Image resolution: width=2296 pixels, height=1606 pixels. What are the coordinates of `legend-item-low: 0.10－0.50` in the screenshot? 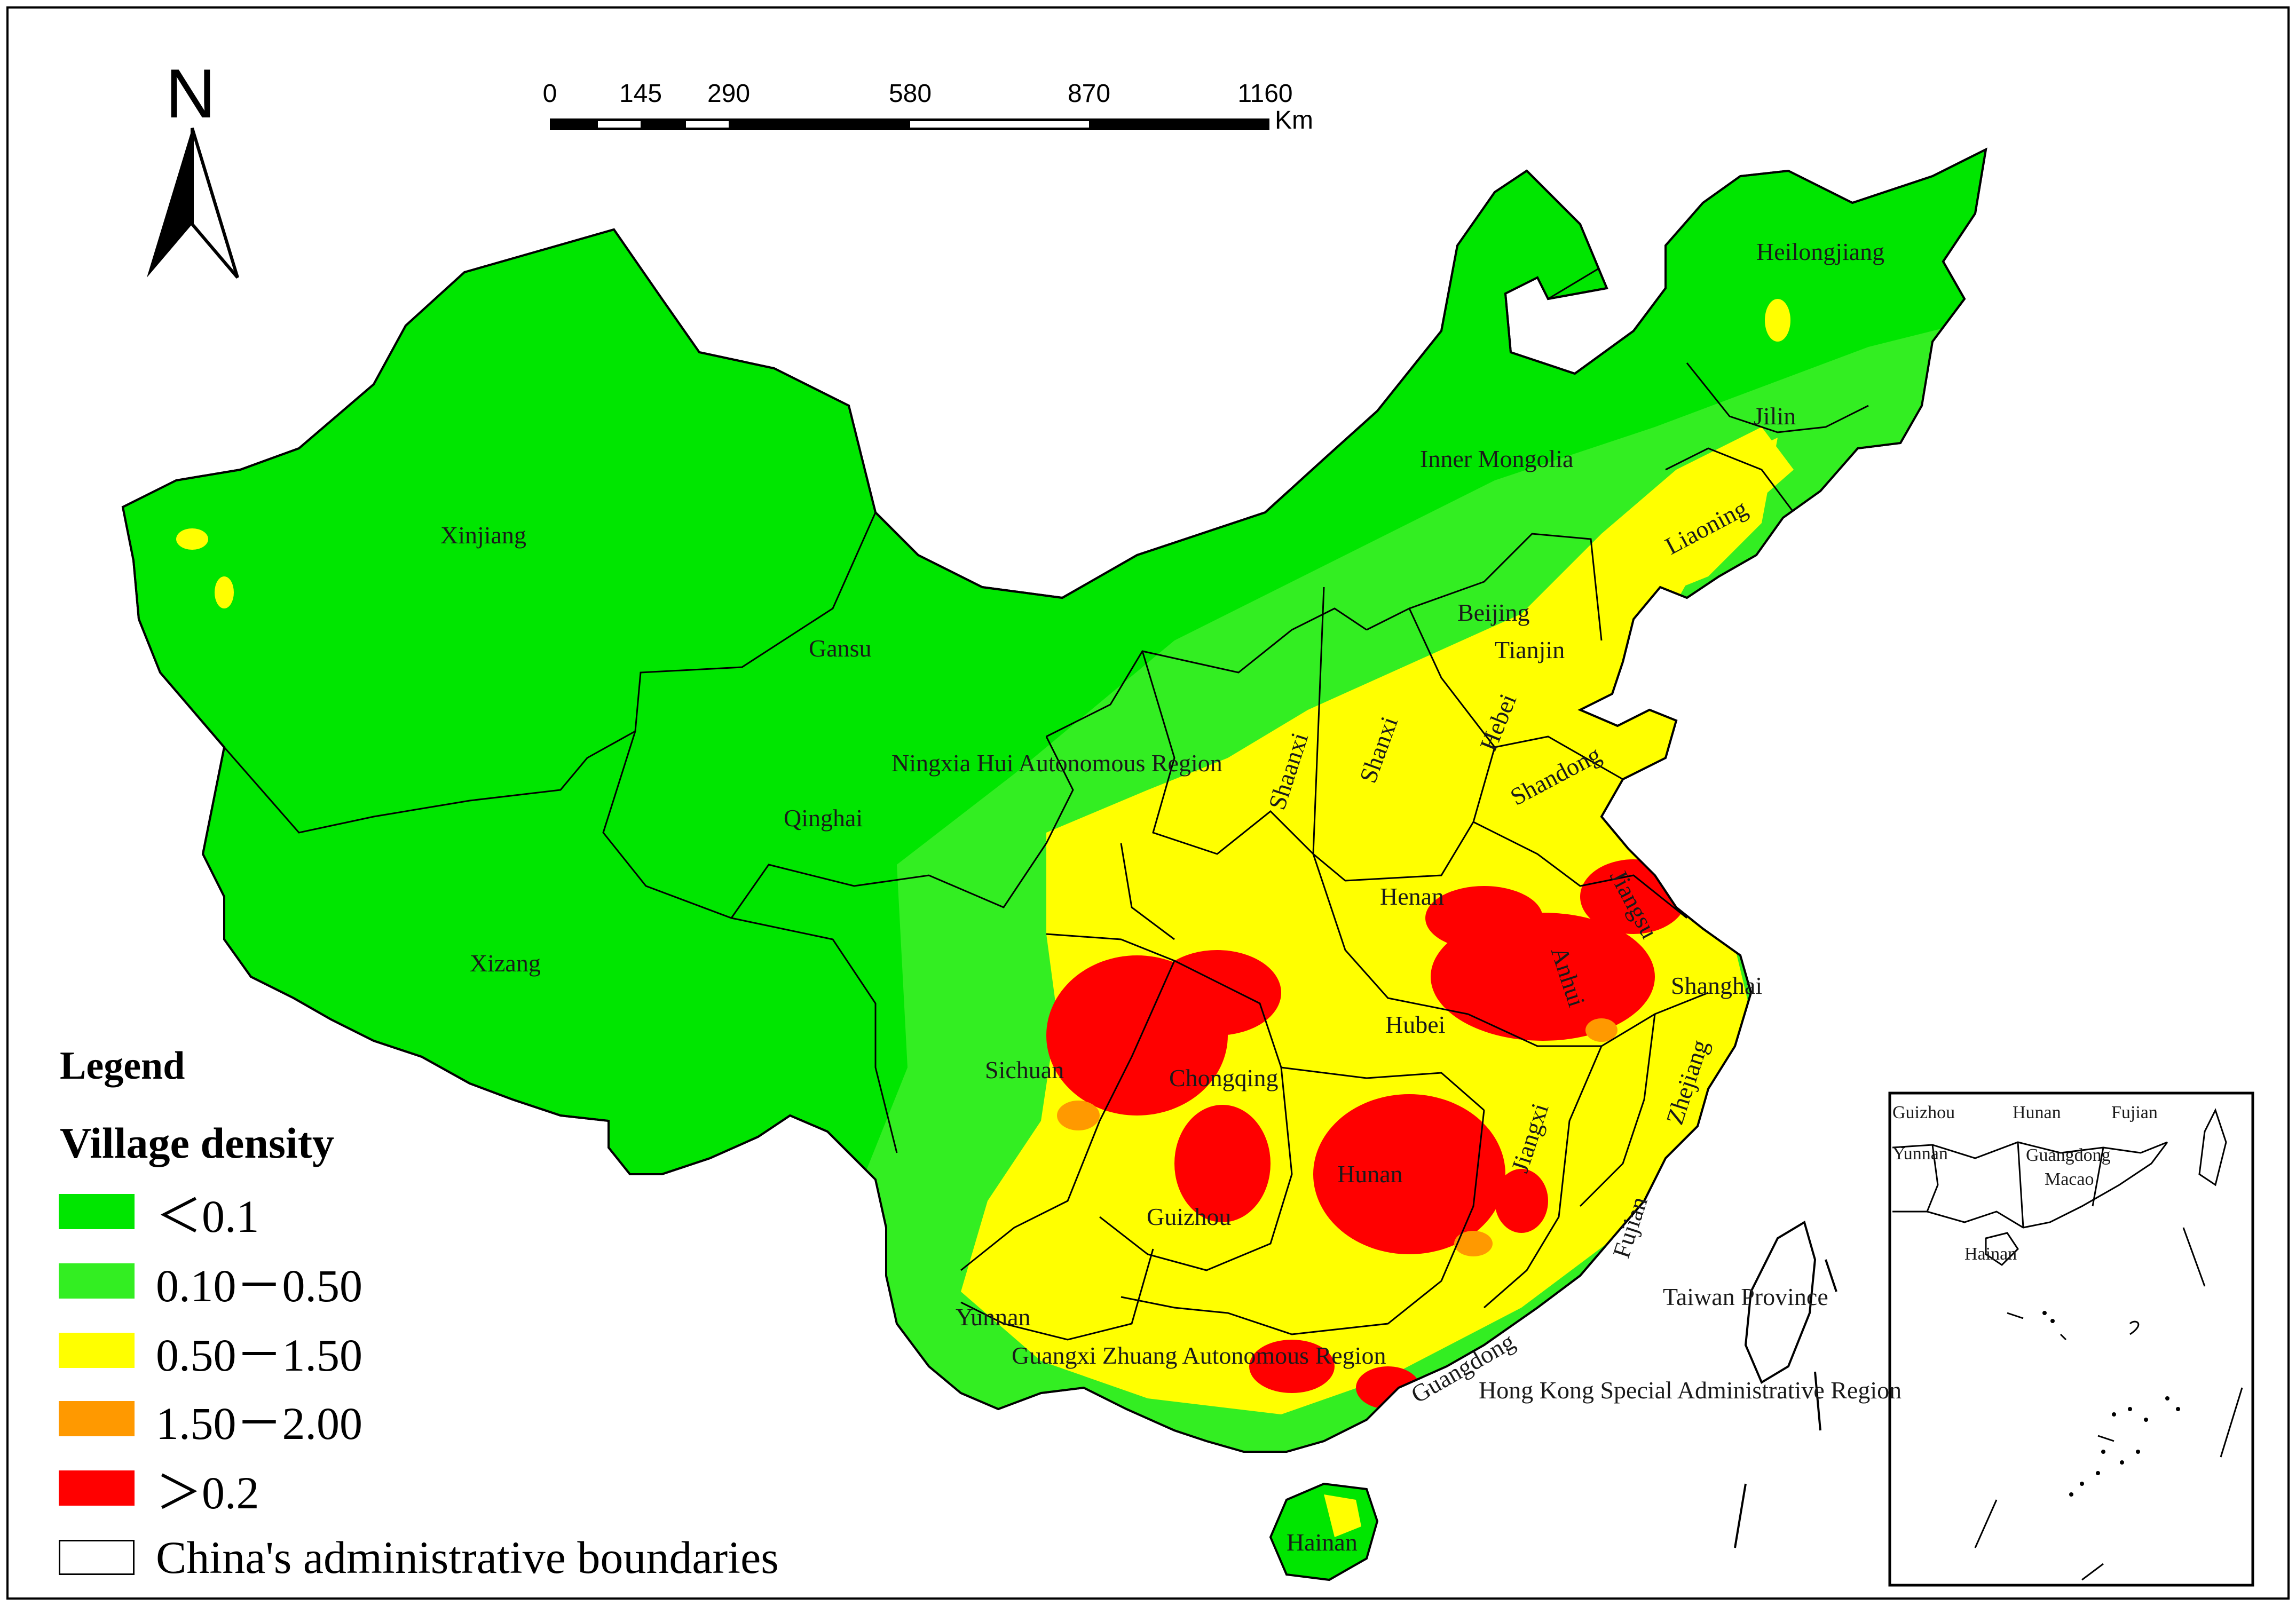 It's located at (210, 1284).